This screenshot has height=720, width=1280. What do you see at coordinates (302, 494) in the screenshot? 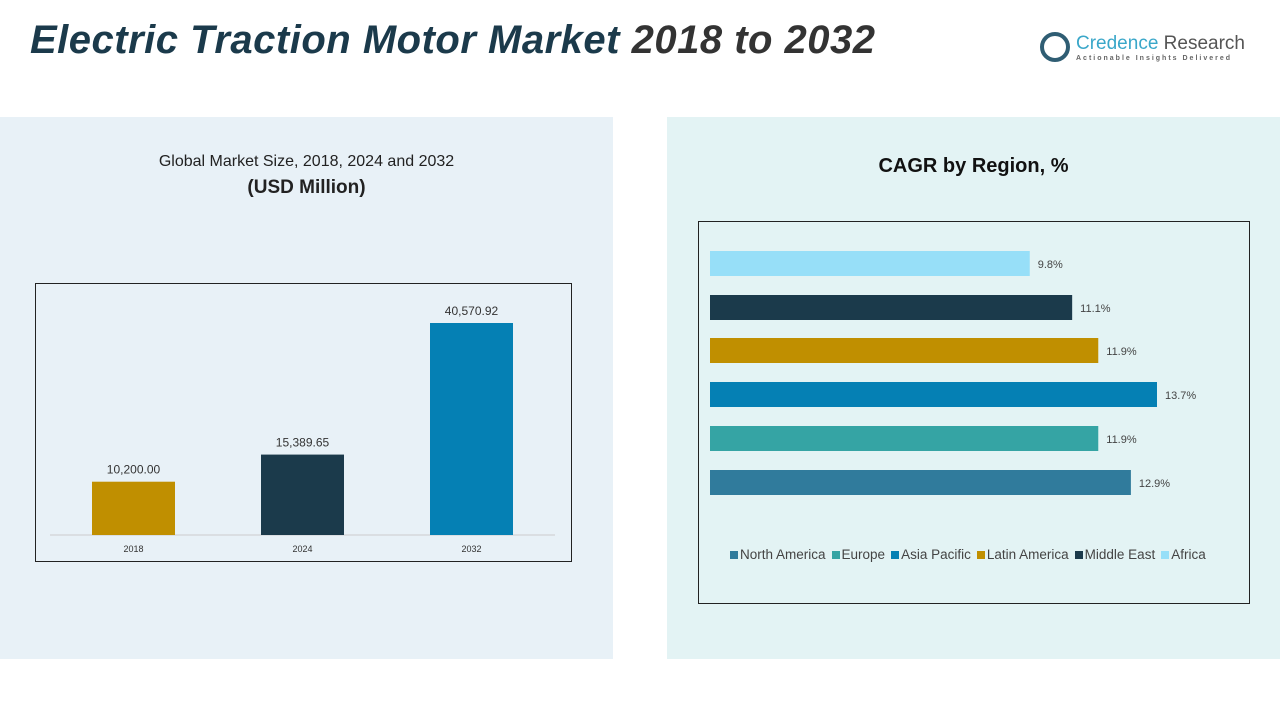
I see `bar-2024` at bounding box center [302, 494].